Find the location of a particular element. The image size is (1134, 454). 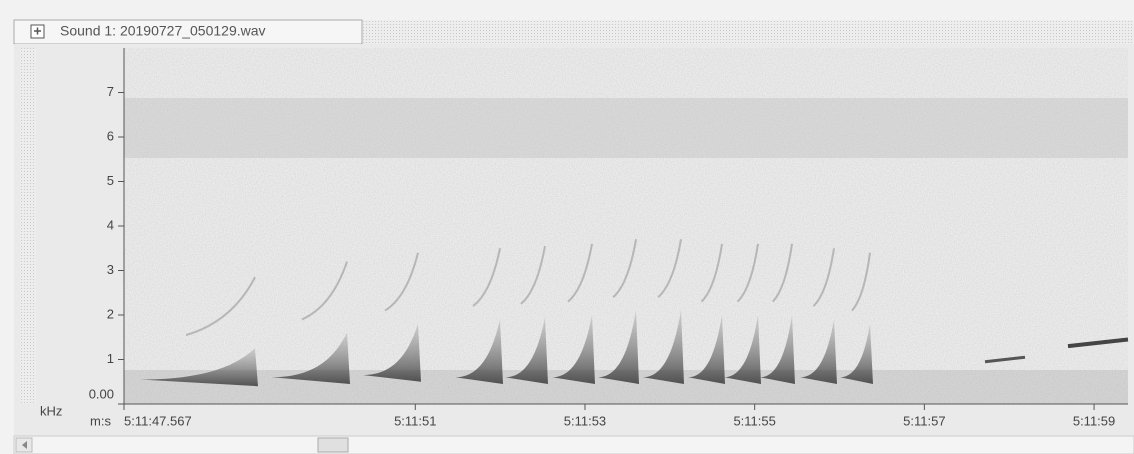

x-axis-unit: m:s is located at coordinates (100, 420).